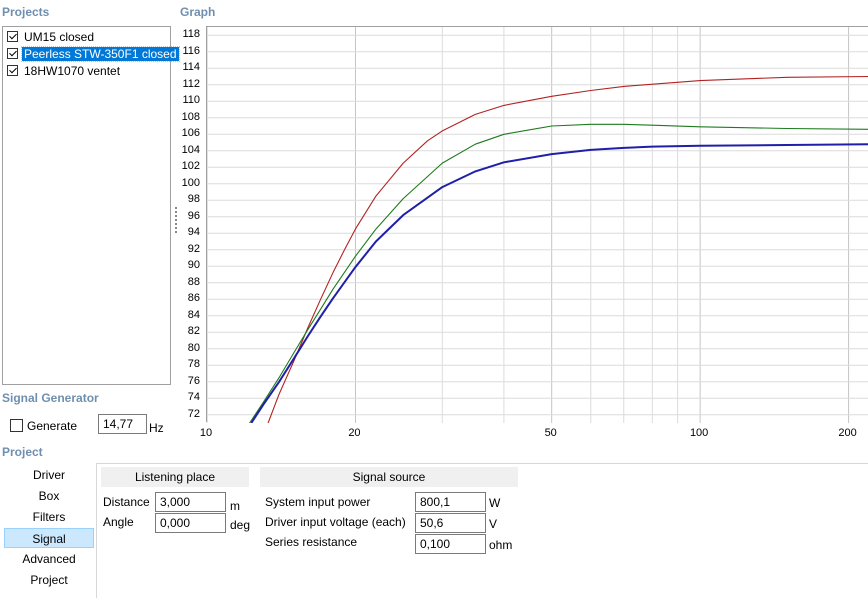 This screenshot has height=598, width=868. What do you see at coordinates (193, 380) in the screenshot?
I see `y-tick-label: 76` at bounding box center [193, 380].